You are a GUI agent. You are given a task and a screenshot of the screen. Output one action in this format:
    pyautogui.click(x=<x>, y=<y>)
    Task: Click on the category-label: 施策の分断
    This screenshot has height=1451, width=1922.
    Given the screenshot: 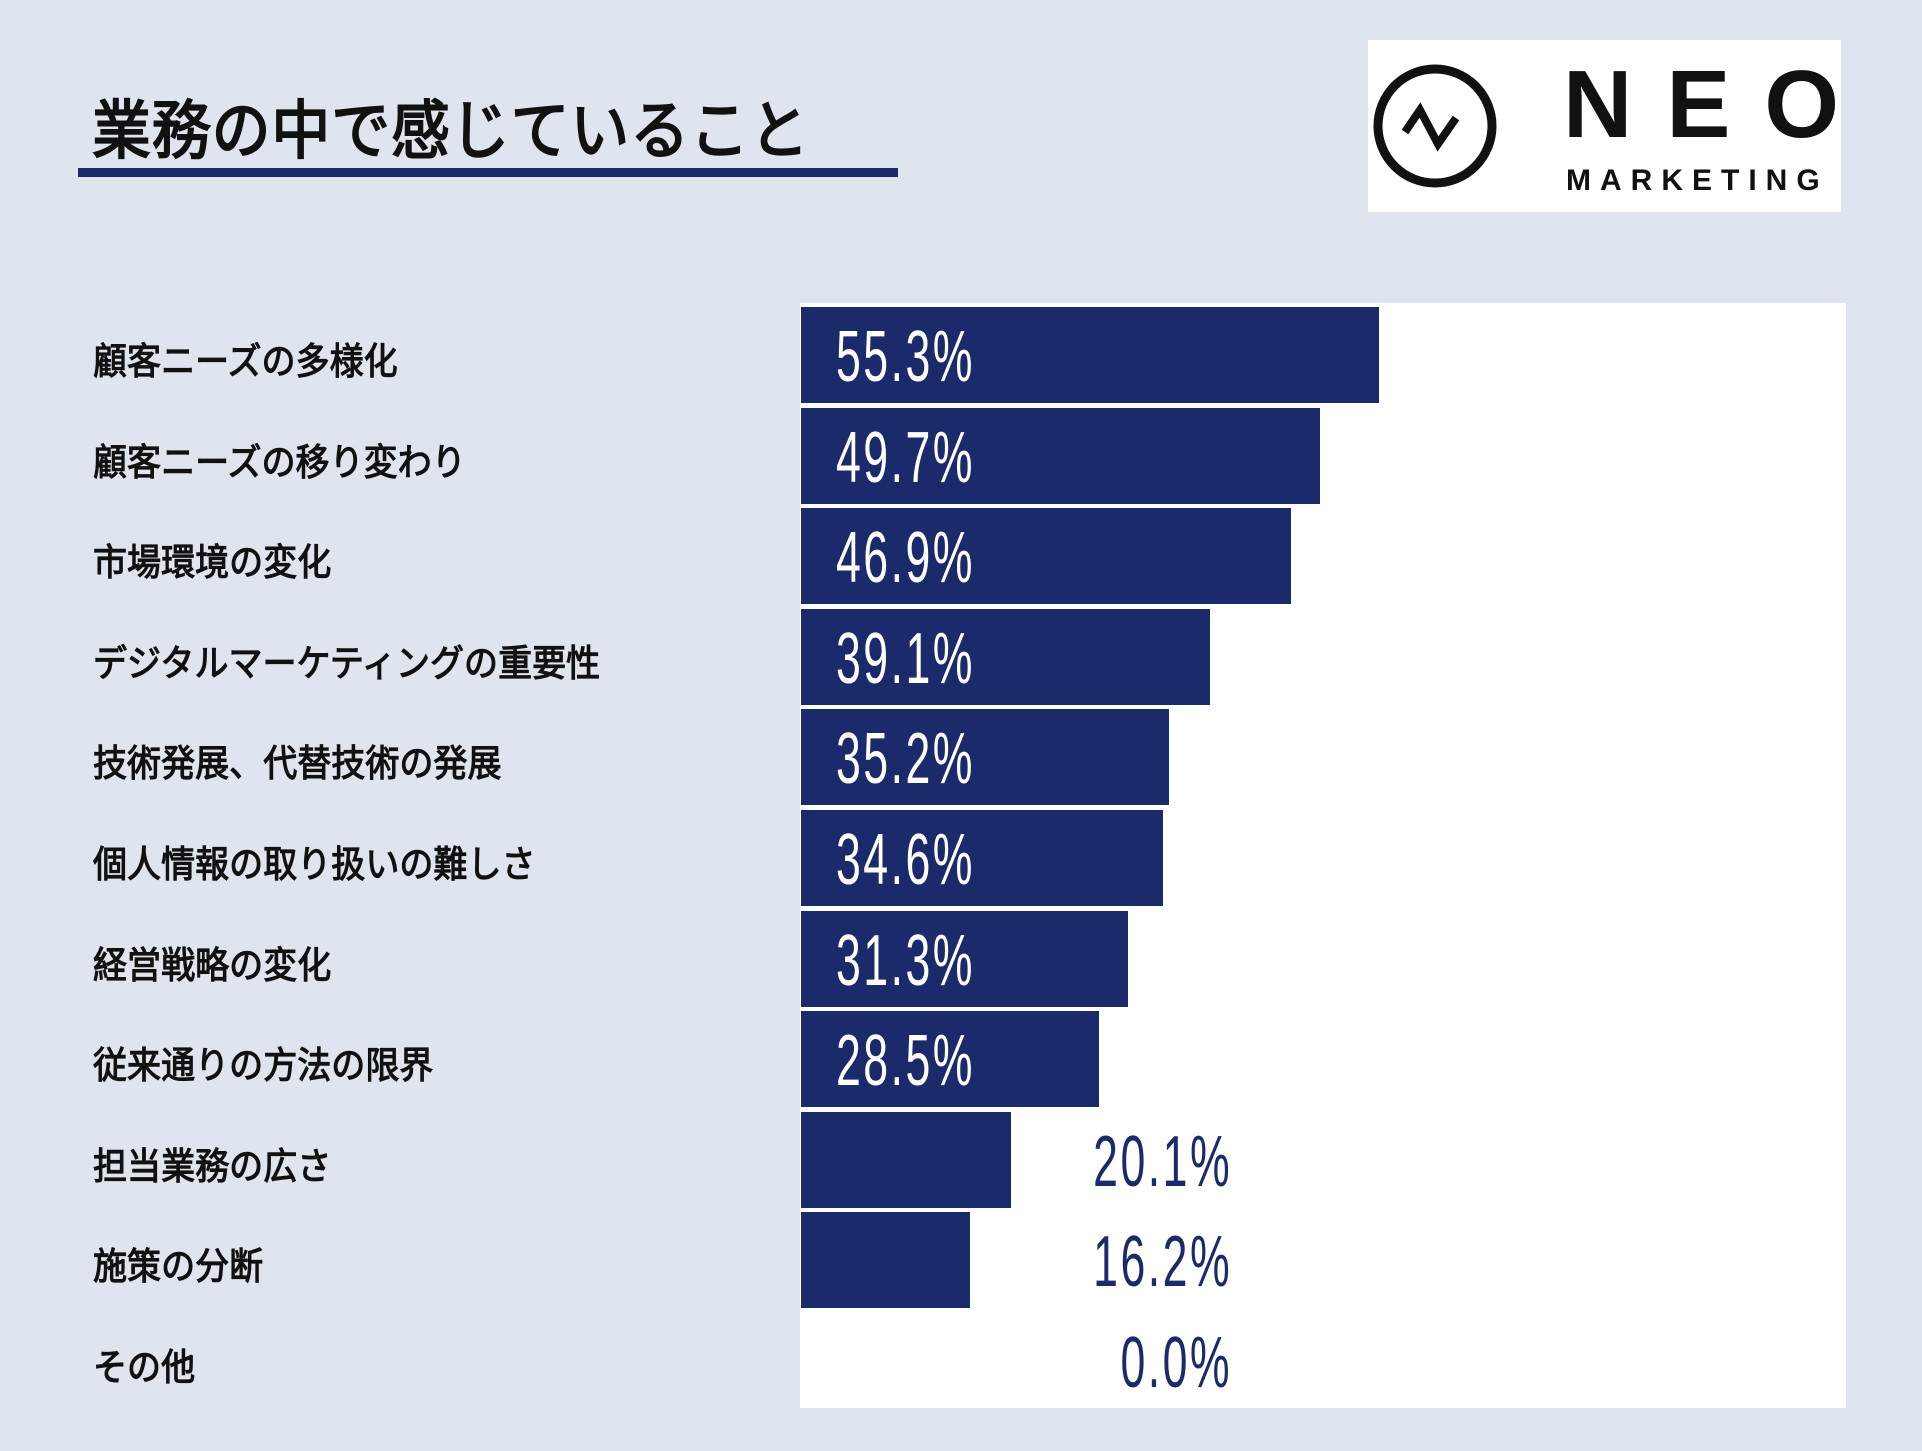 What is the action you would take?
    pyautogui.click(x=178, y=1267)
    